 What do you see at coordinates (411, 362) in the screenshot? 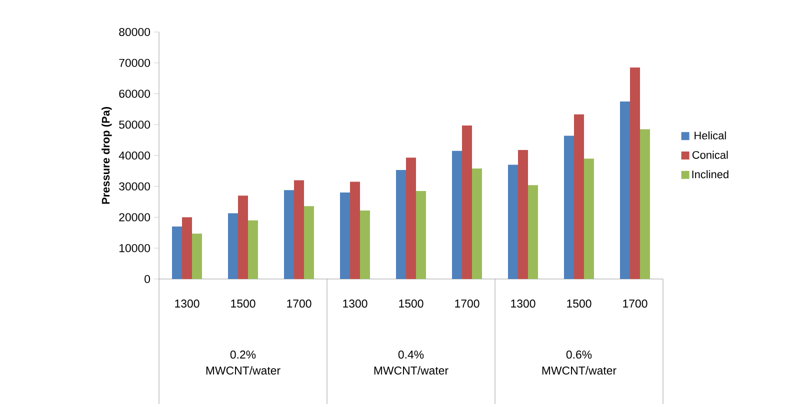
I see `text: 0.4% MWCNT/water` at bounding box center [411, 362].